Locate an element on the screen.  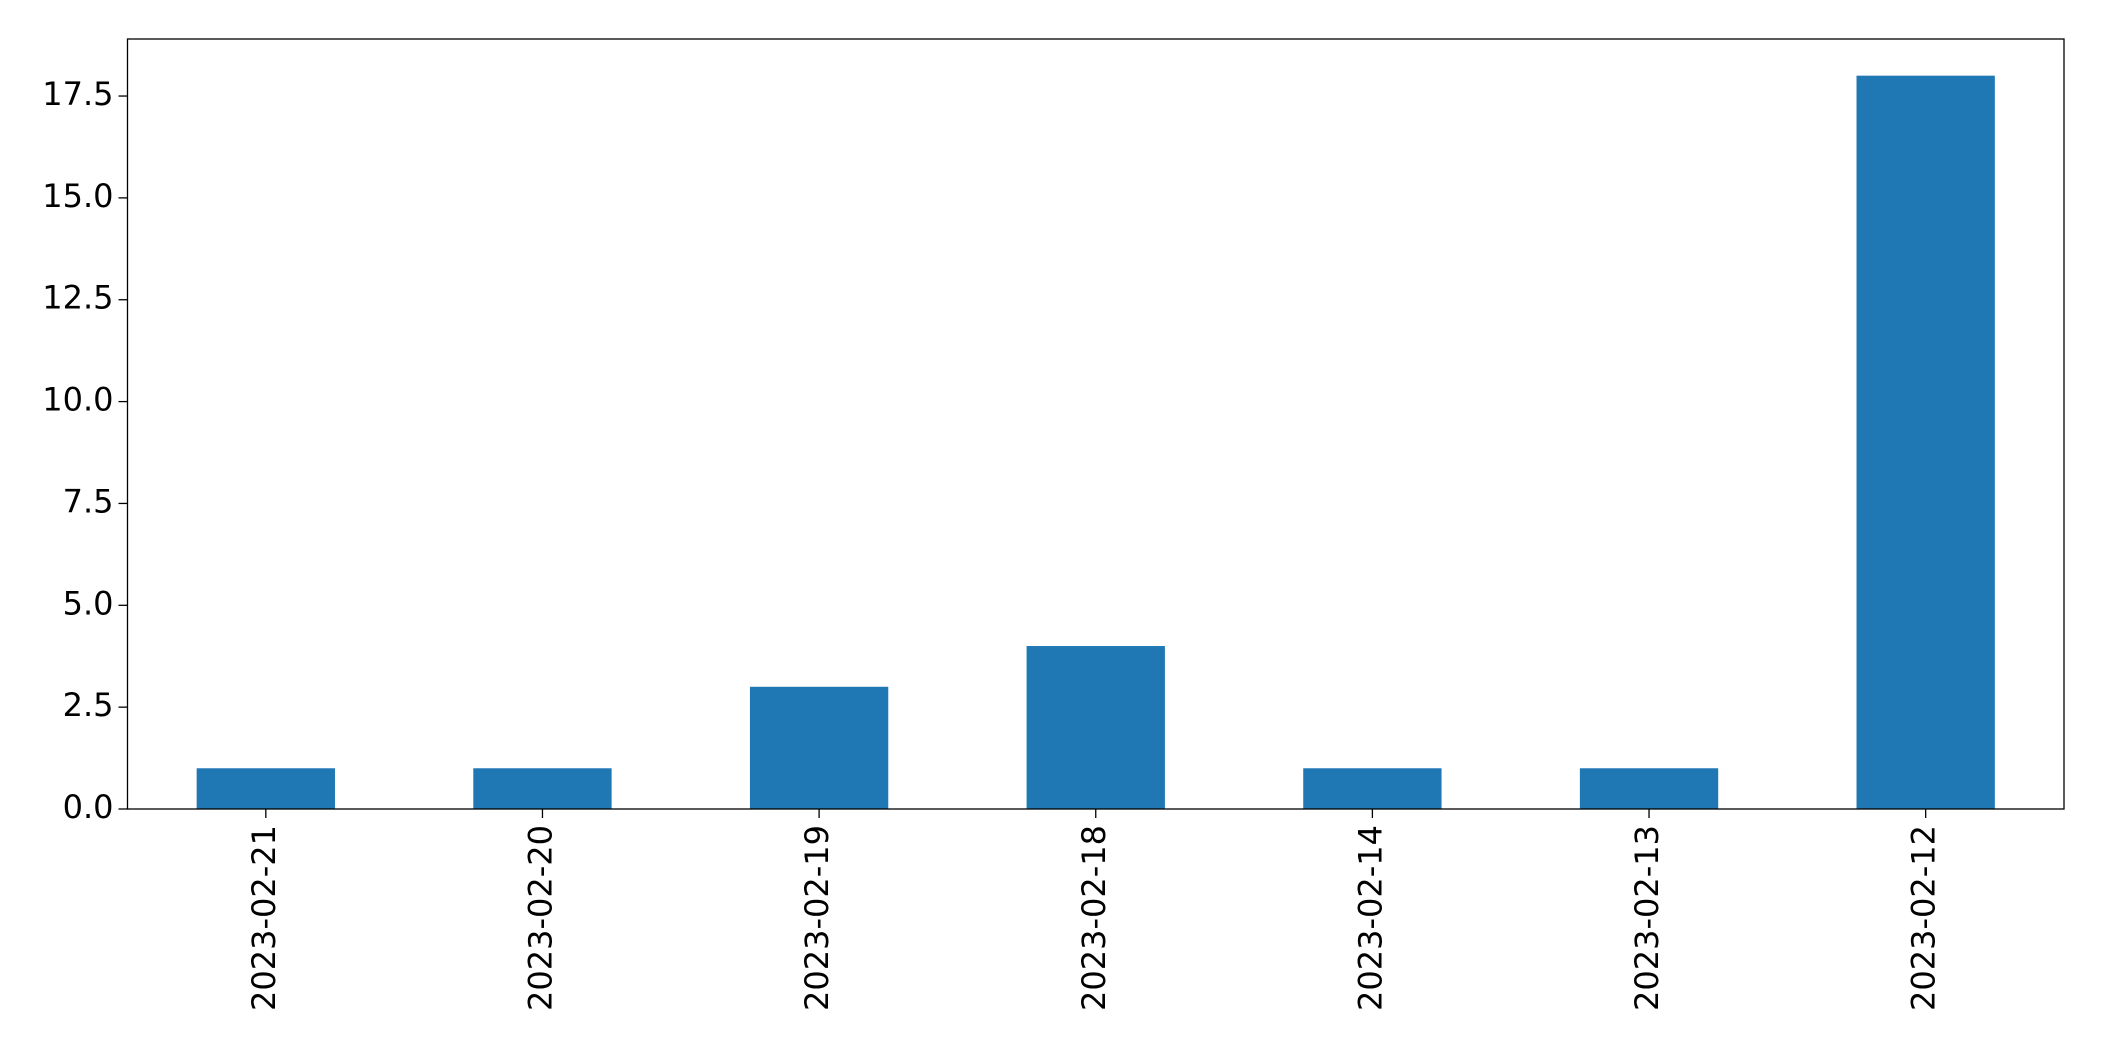
y-tick-label: 17.5 is located at coordinates (77, 94).